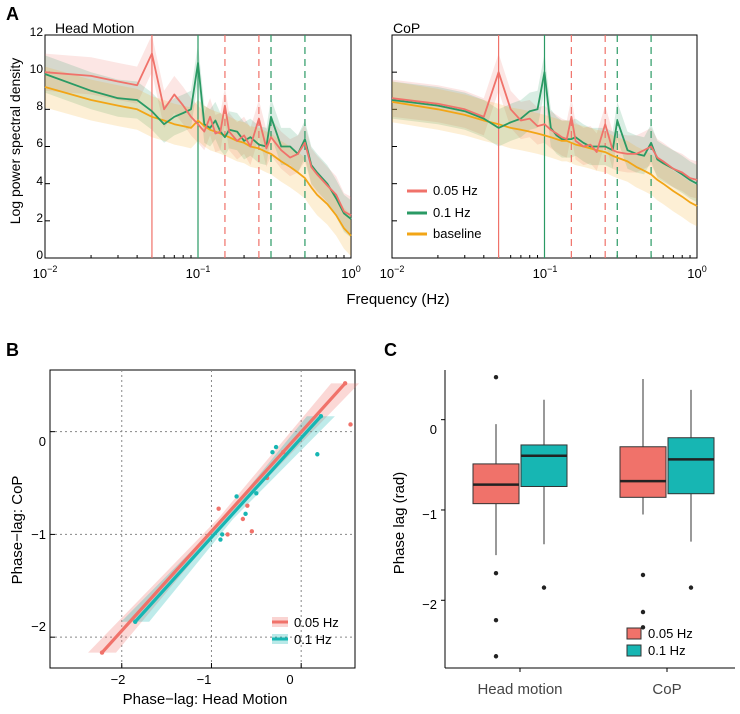  What do you see at coordinates (42, 441) in the screenshot?
I see `scatter-ytick-label: 0` at bounding box center [42, 441].